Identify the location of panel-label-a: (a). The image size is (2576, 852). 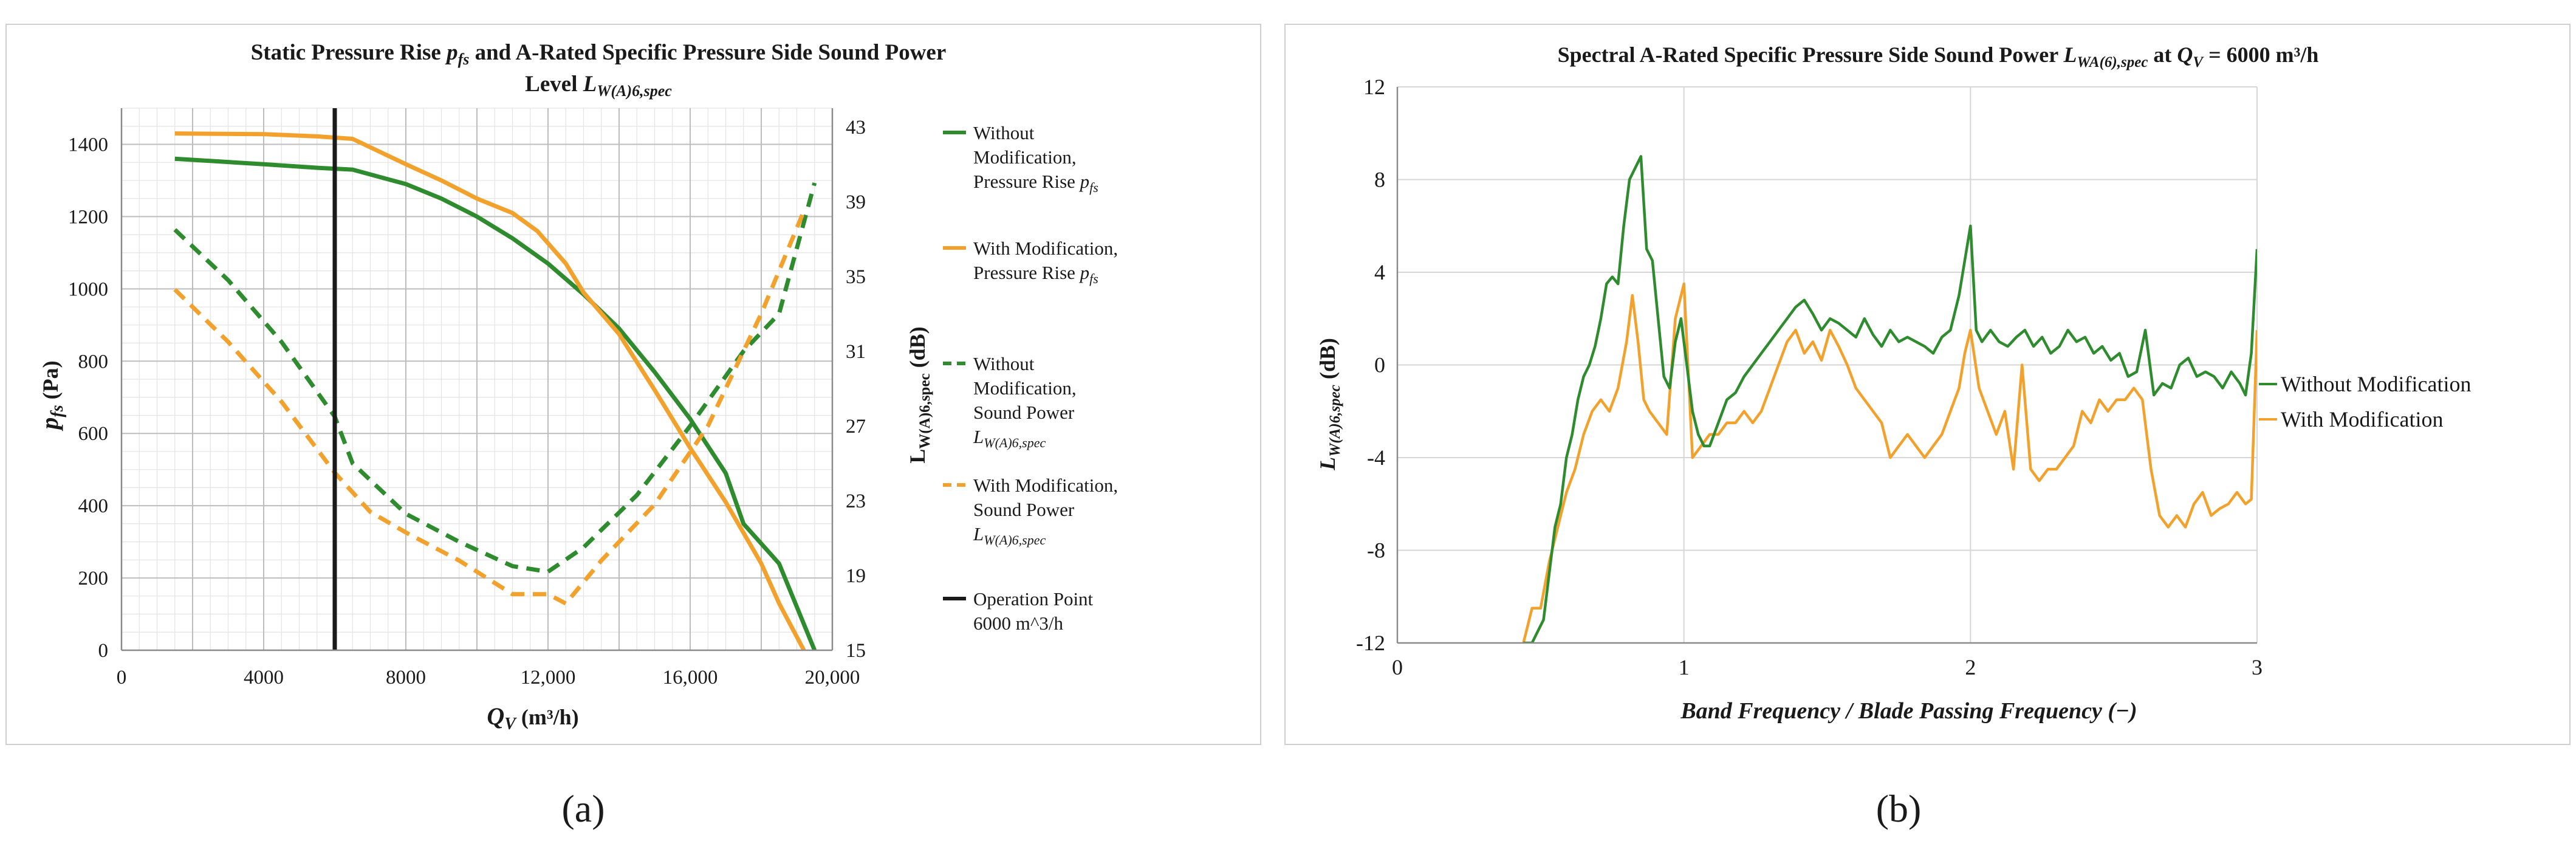
(583, 808).